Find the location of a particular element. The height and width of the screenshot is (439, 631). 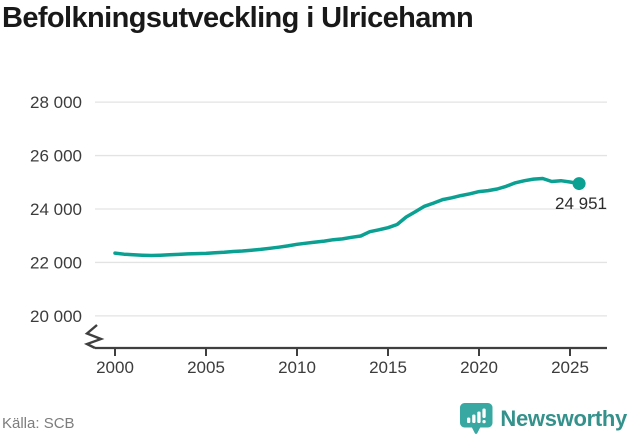

x-axis-label: 2000 is located at coordinates (115, 367).